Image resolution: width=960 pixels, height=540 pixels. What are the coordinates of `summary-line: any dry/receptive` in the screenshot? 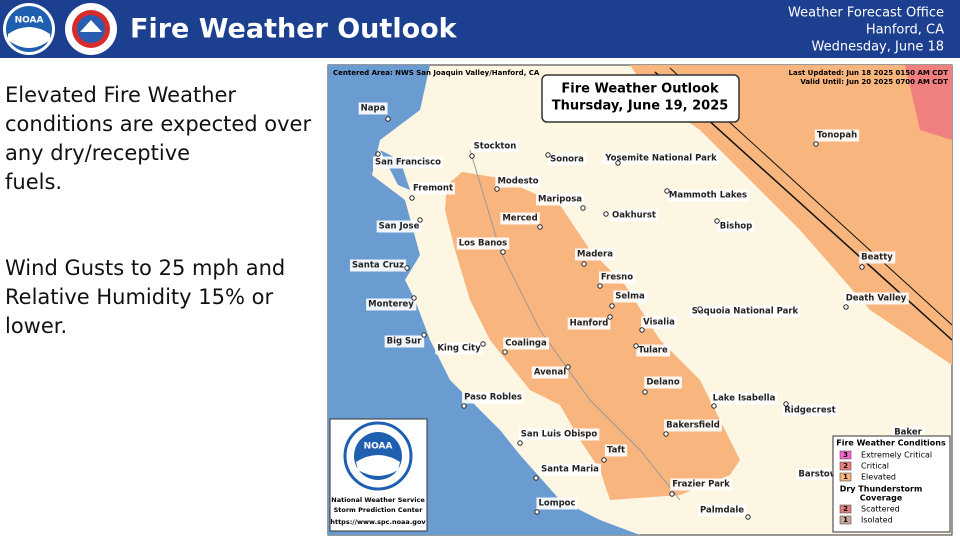 It's located at (97, 153).